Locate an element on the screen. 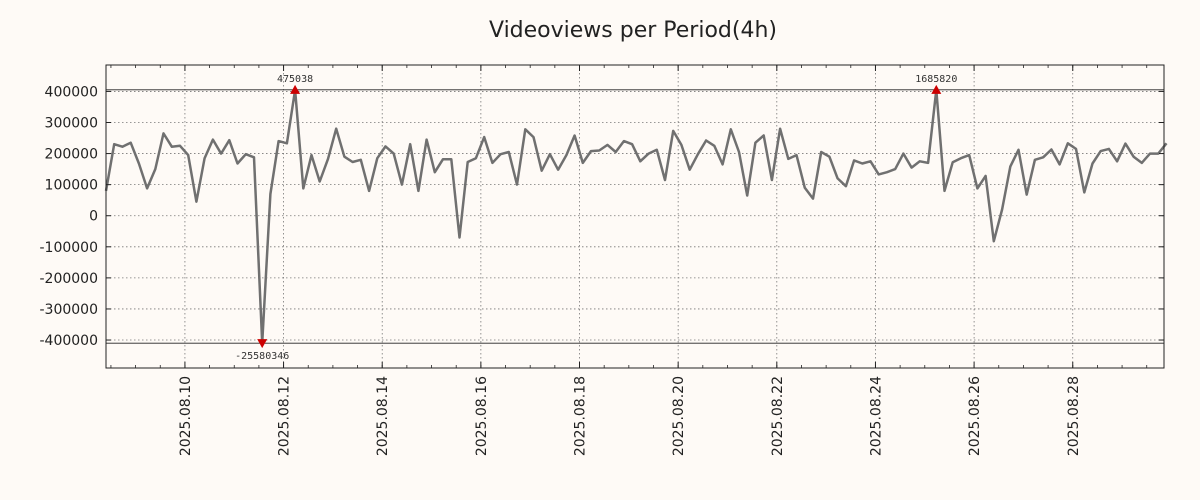 Image resolution: width=1200 pixels, height=500 pixels. y-tick-label: 100000 is located at coordinates (71, 186).